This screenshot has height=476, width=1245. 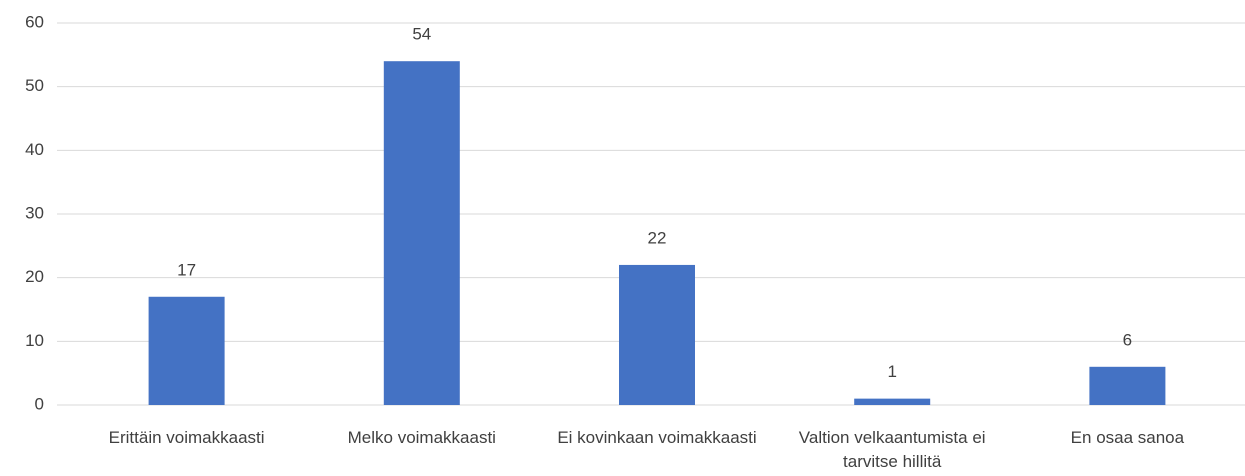 What do you see at coordinates (34, 149) in the screenshot?
I see `y-tick-label: 40` at bounding box center [34, 149].